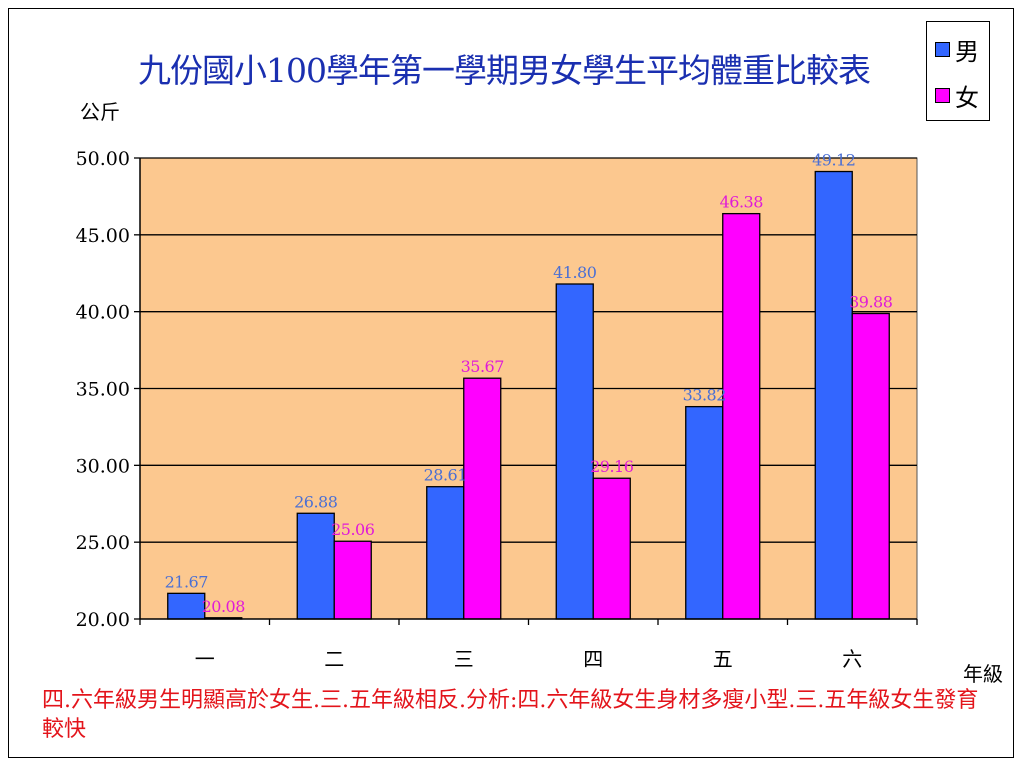  Describe the element at coordinates (723, 659) in the screenshot. I see `x-tick-label: 五` at that location.